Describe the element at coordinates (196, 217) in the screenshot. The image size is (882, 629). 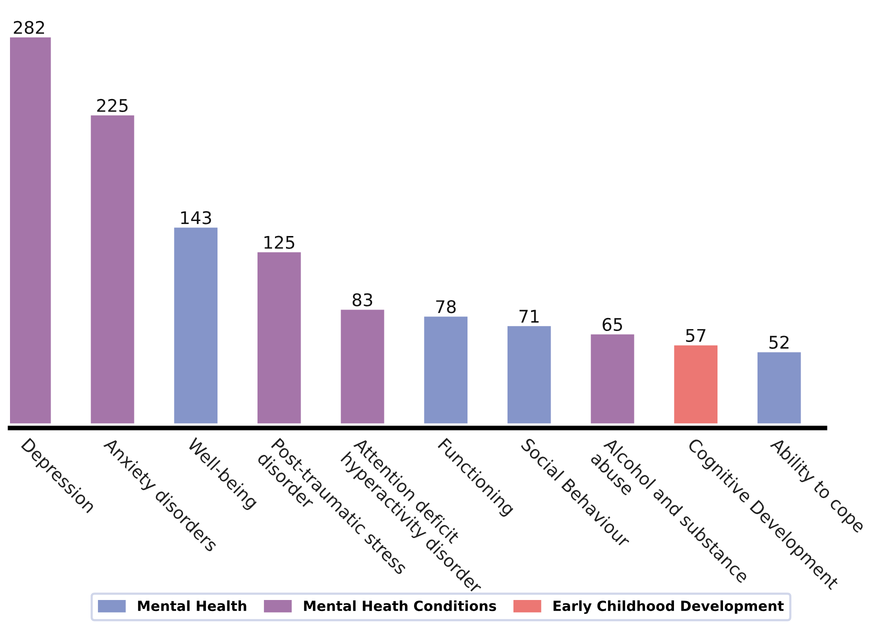
I see `data-label: 143` at that location.